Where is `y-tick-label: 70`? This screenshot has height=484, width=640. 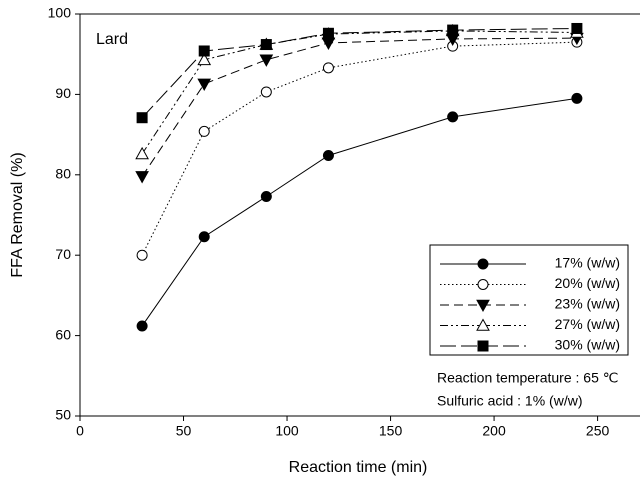 y-tick-label: 70 is located at coordinates (63, 254).